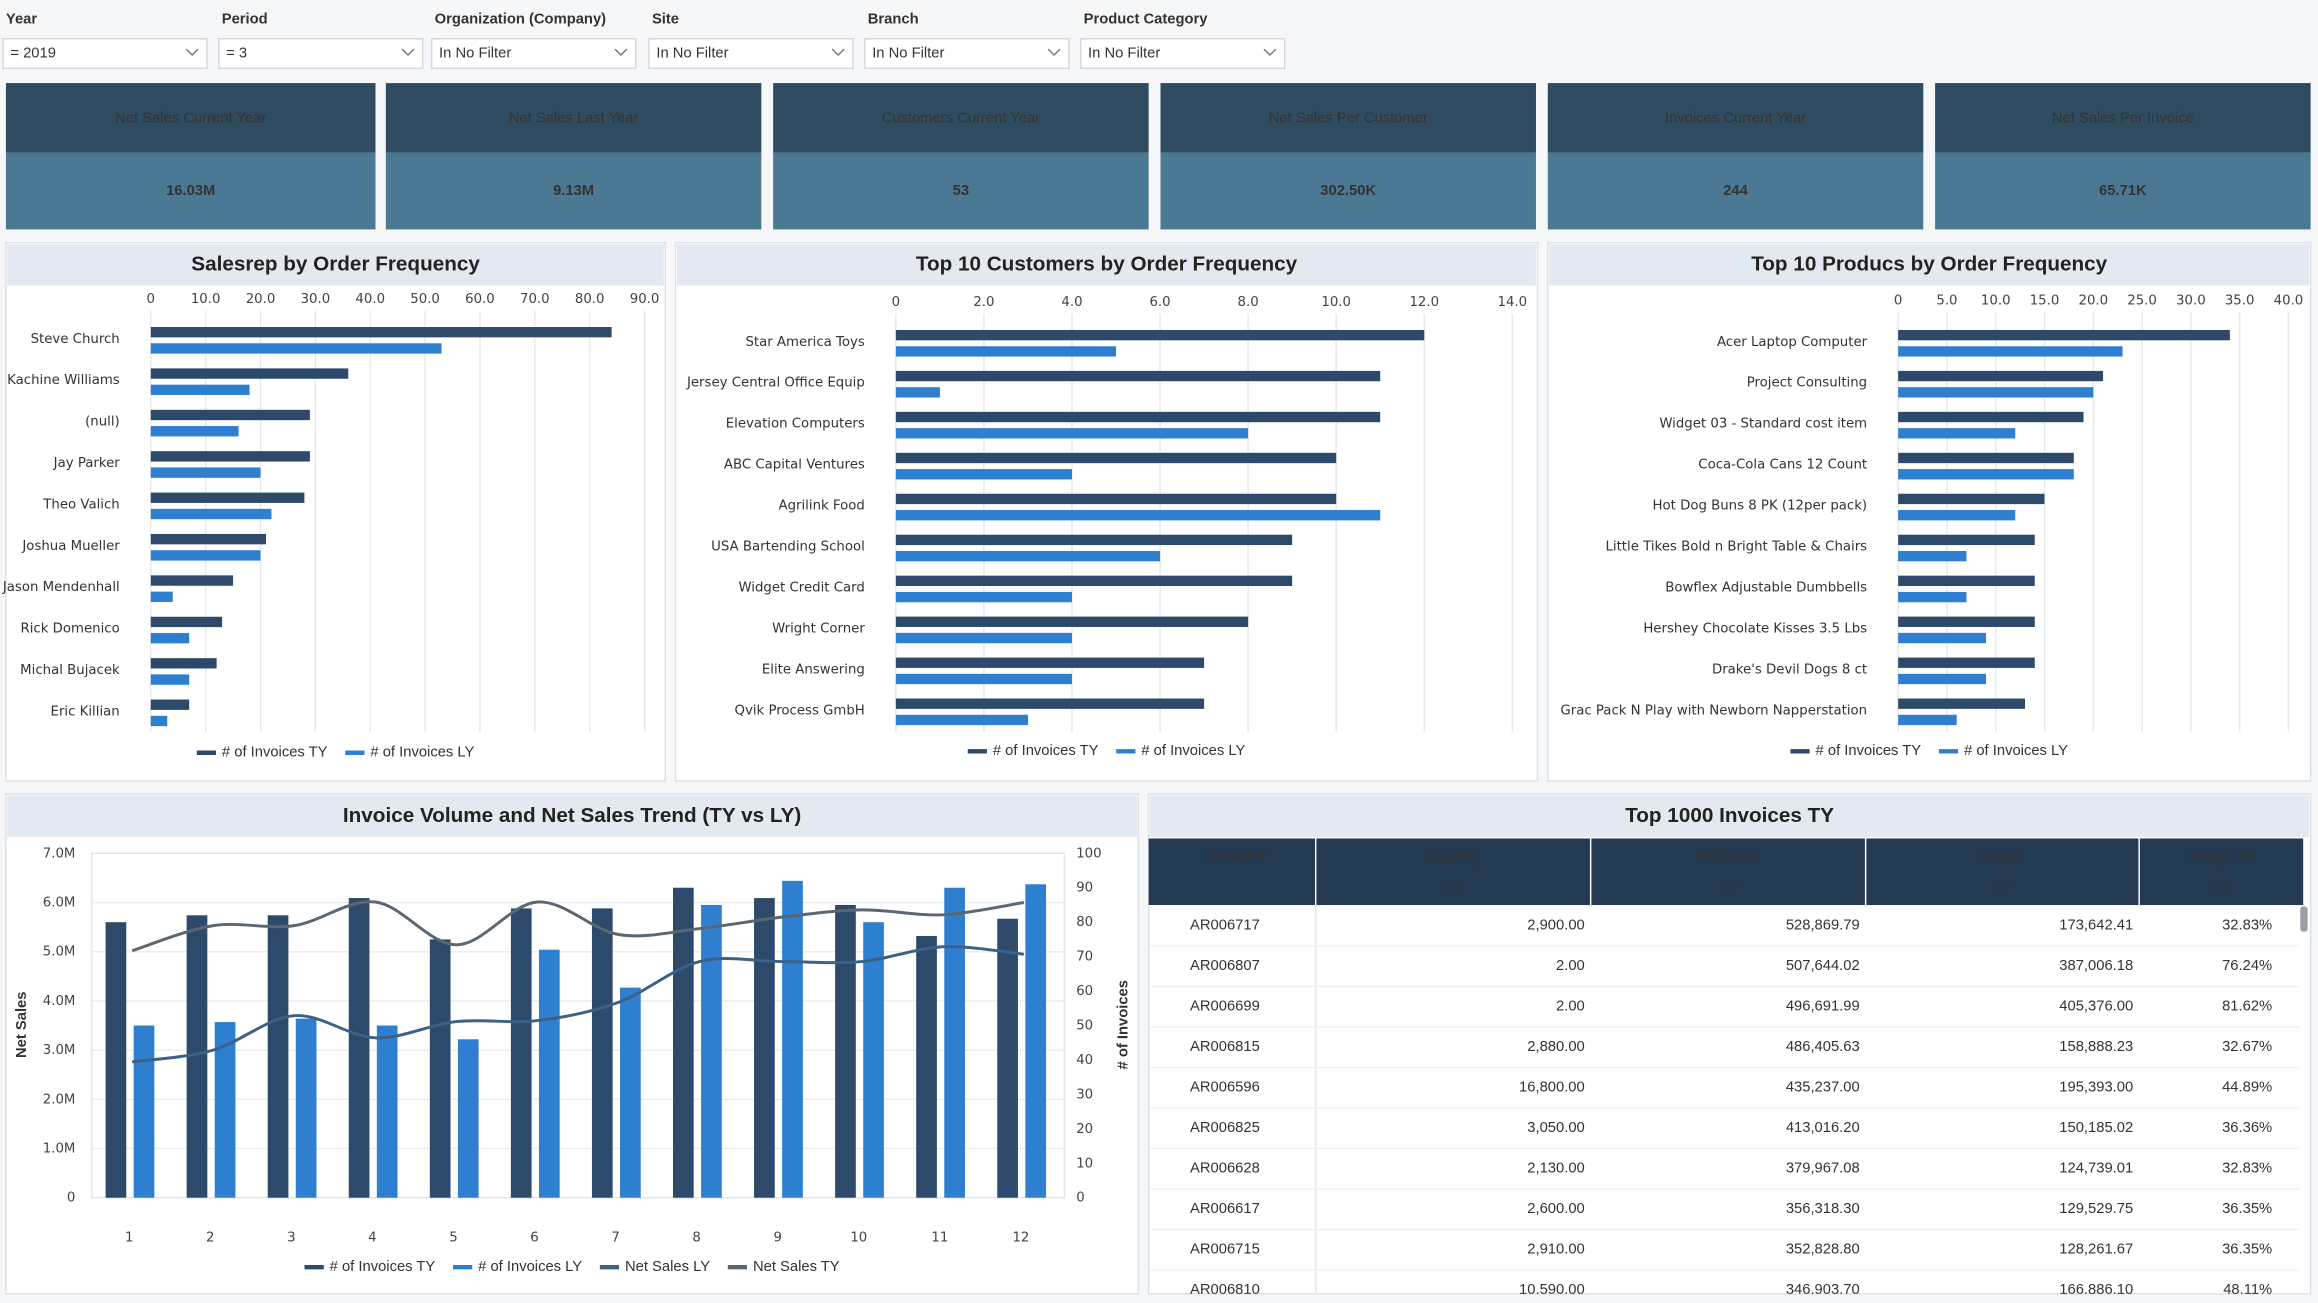 Image resolution: width=2318 pixels, height=1303 pixels. Describe the element at coordinates (2096, 1169) in the screenshot. I see `table-cell: 124,739.01` at that location.